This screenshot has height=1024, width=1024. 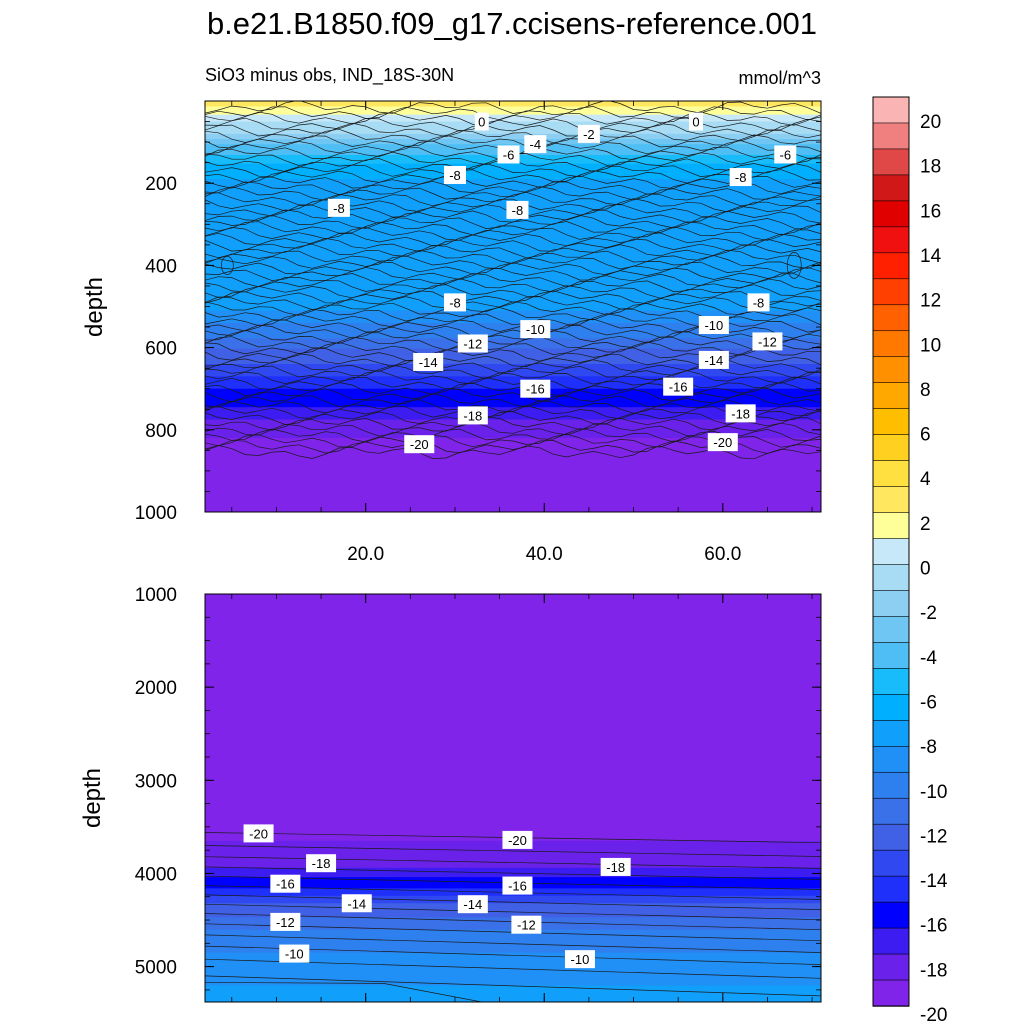 I want to click on contour-label: -8, so click(x=339, y=208).